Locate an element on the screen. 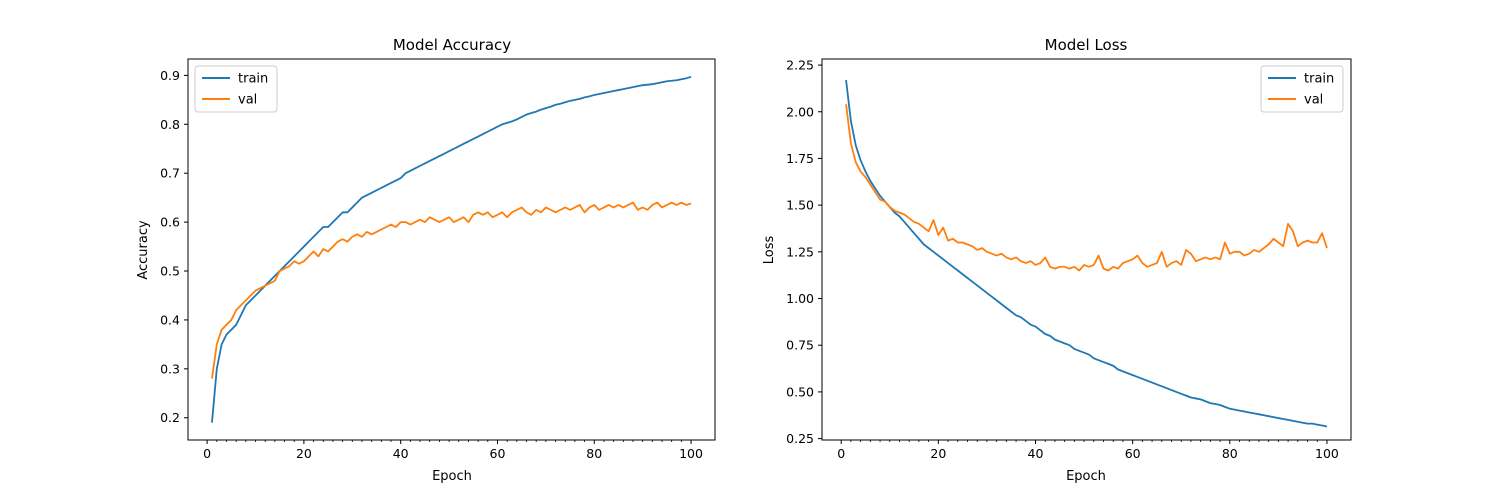 The width and height of the screenshot is (1500, 494). loss-x-tick-label: 60 is located at coordinates (1133, 453).